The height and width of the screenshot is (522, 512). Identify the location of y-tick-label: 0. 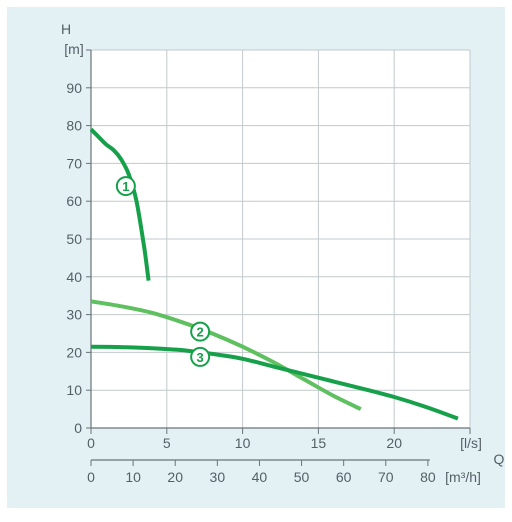
(78, 428).